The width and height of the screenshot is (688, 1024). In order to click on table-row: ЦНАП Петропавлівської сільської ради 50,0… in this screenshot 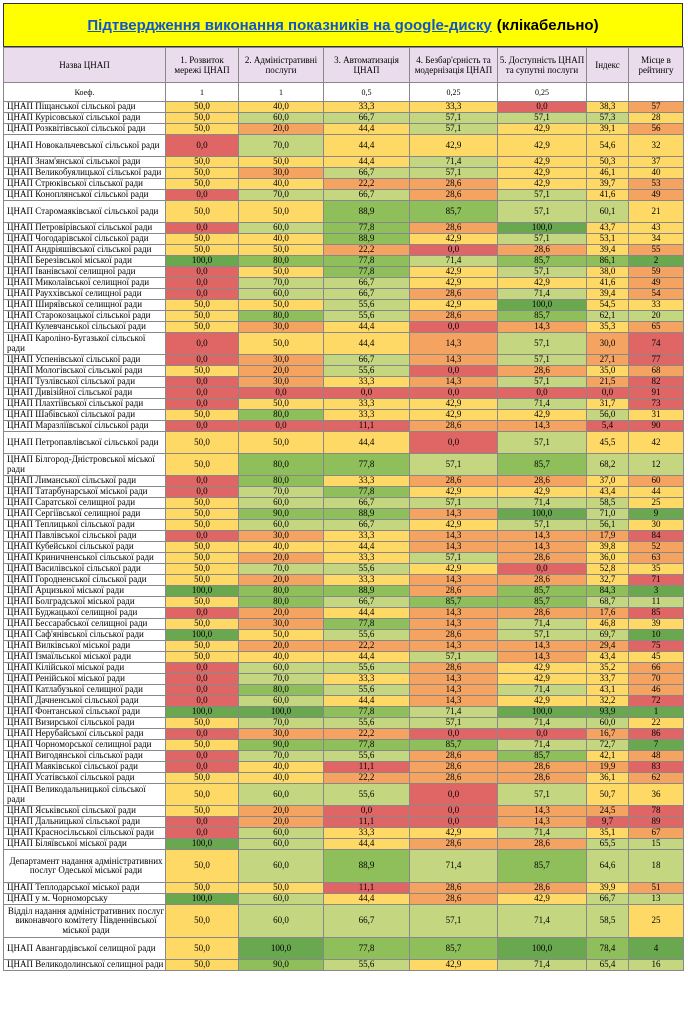, I will do `click(343, 442)`.